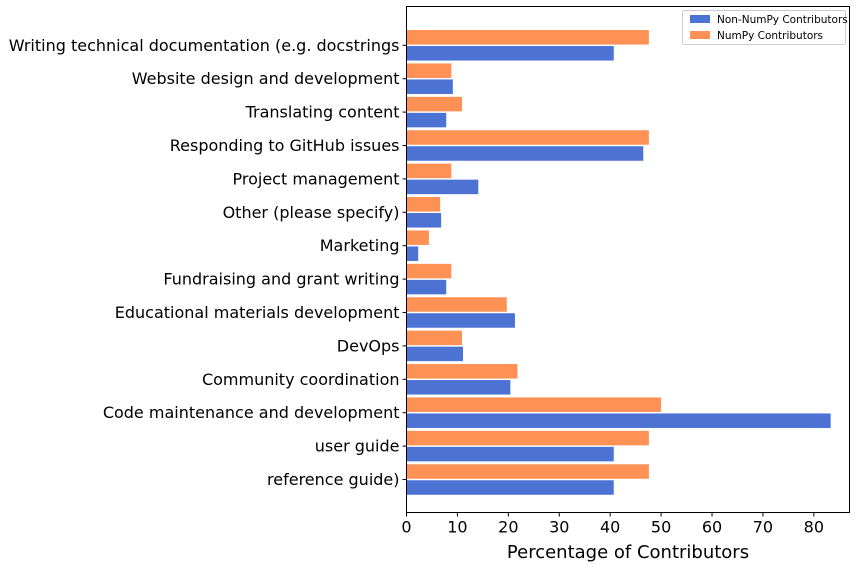  What do you see at coordinates (429, 171) in the screenshot?
I see `bar-numpy-project-management` at bounding box center [429, 171].